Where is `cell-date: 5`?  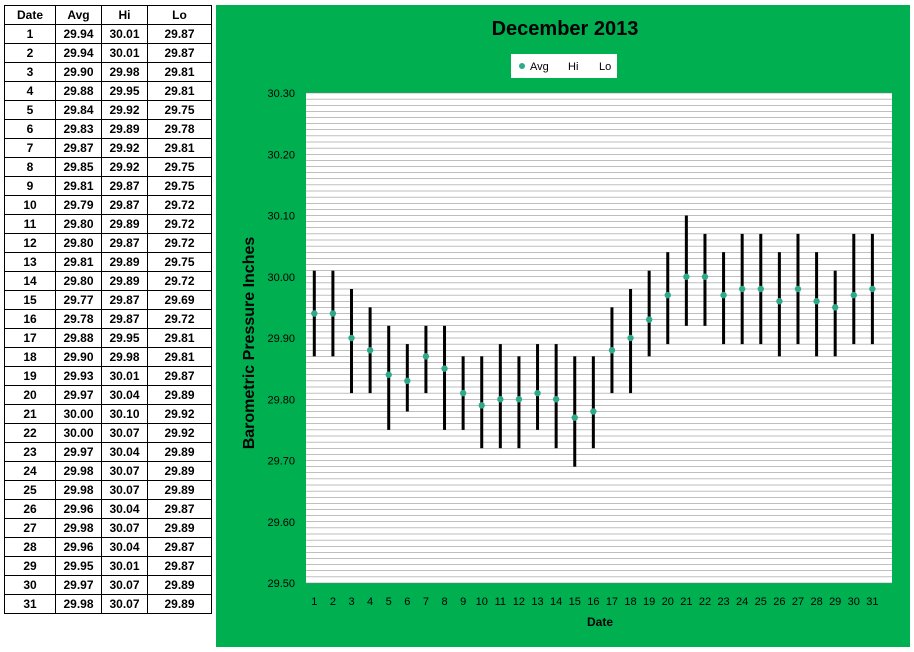 cell-date: 5 is located at coordinates (30, 110).